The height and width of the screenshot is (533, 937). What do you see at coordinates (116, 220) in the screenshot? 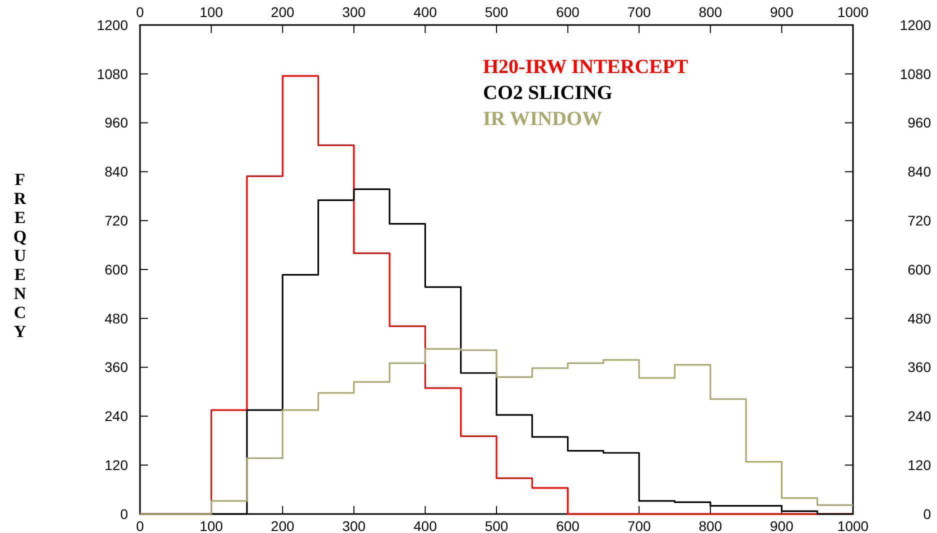
I see `y-tick-label: 720` at bounding box center [116, 220].